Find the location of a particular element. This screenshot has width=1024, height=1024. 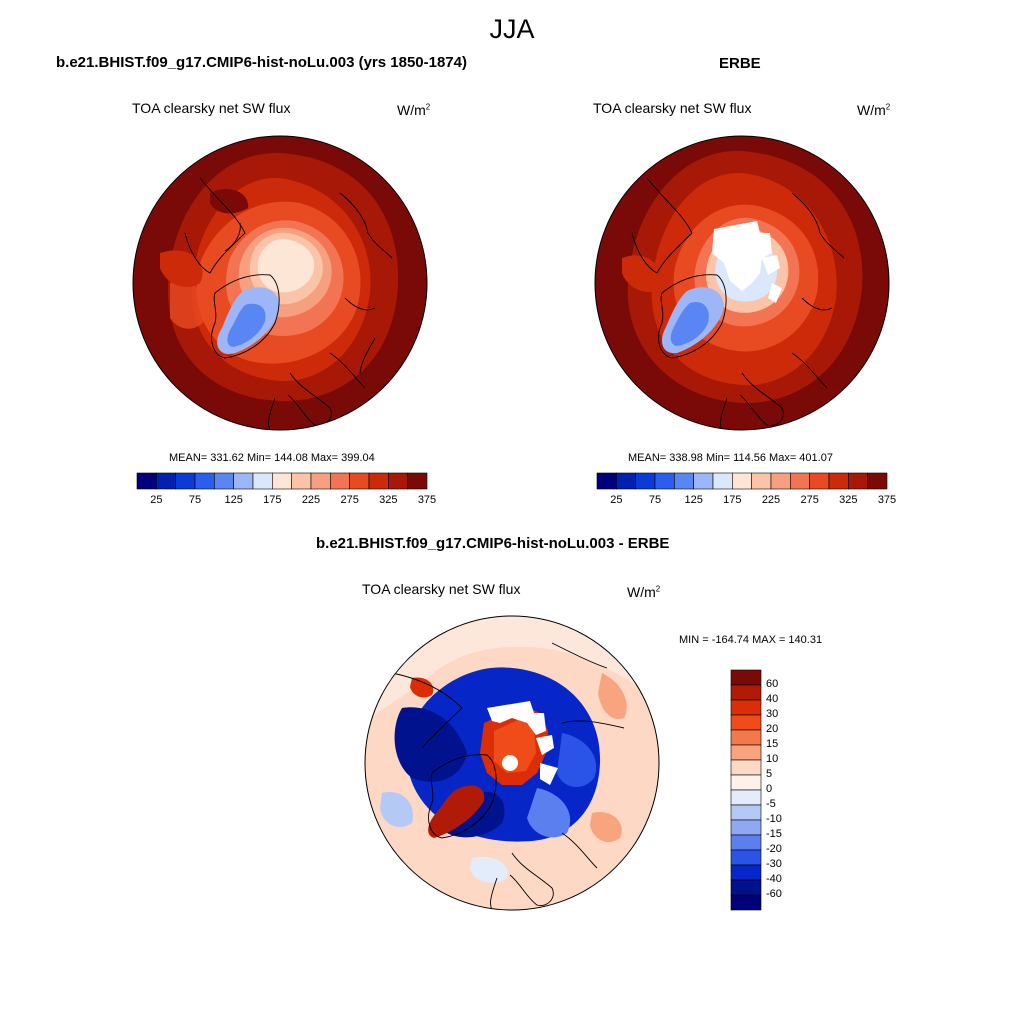

colorbar-tick-label: 20 is located at coordinates (772, 729).